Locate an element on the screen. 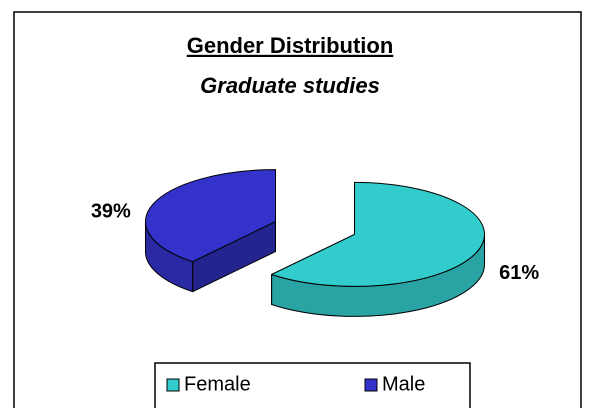 The width and height of the screenshot is (597, 408). legend-label: Male is located at coordinates (403, 384).